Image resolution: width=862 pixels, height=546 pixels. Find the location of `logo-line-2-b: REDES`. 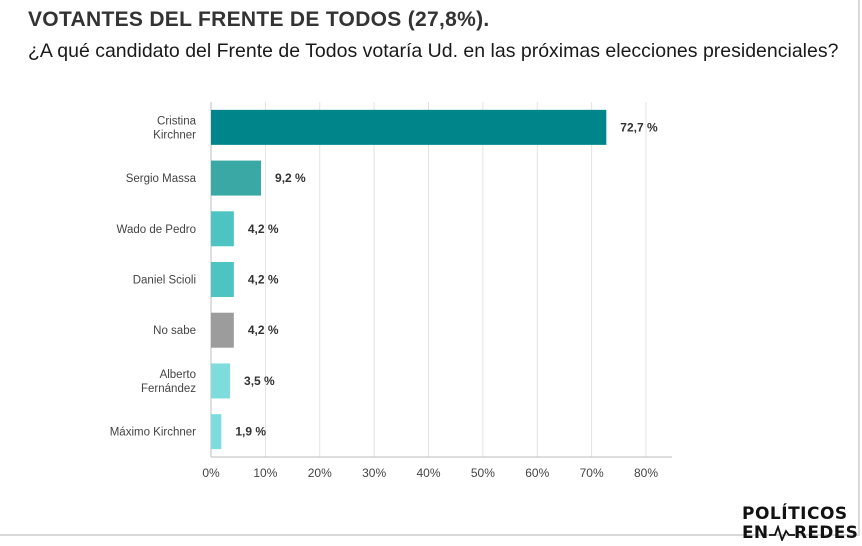

logo-line-2-b: REDES is located at coordinates (826, 533).